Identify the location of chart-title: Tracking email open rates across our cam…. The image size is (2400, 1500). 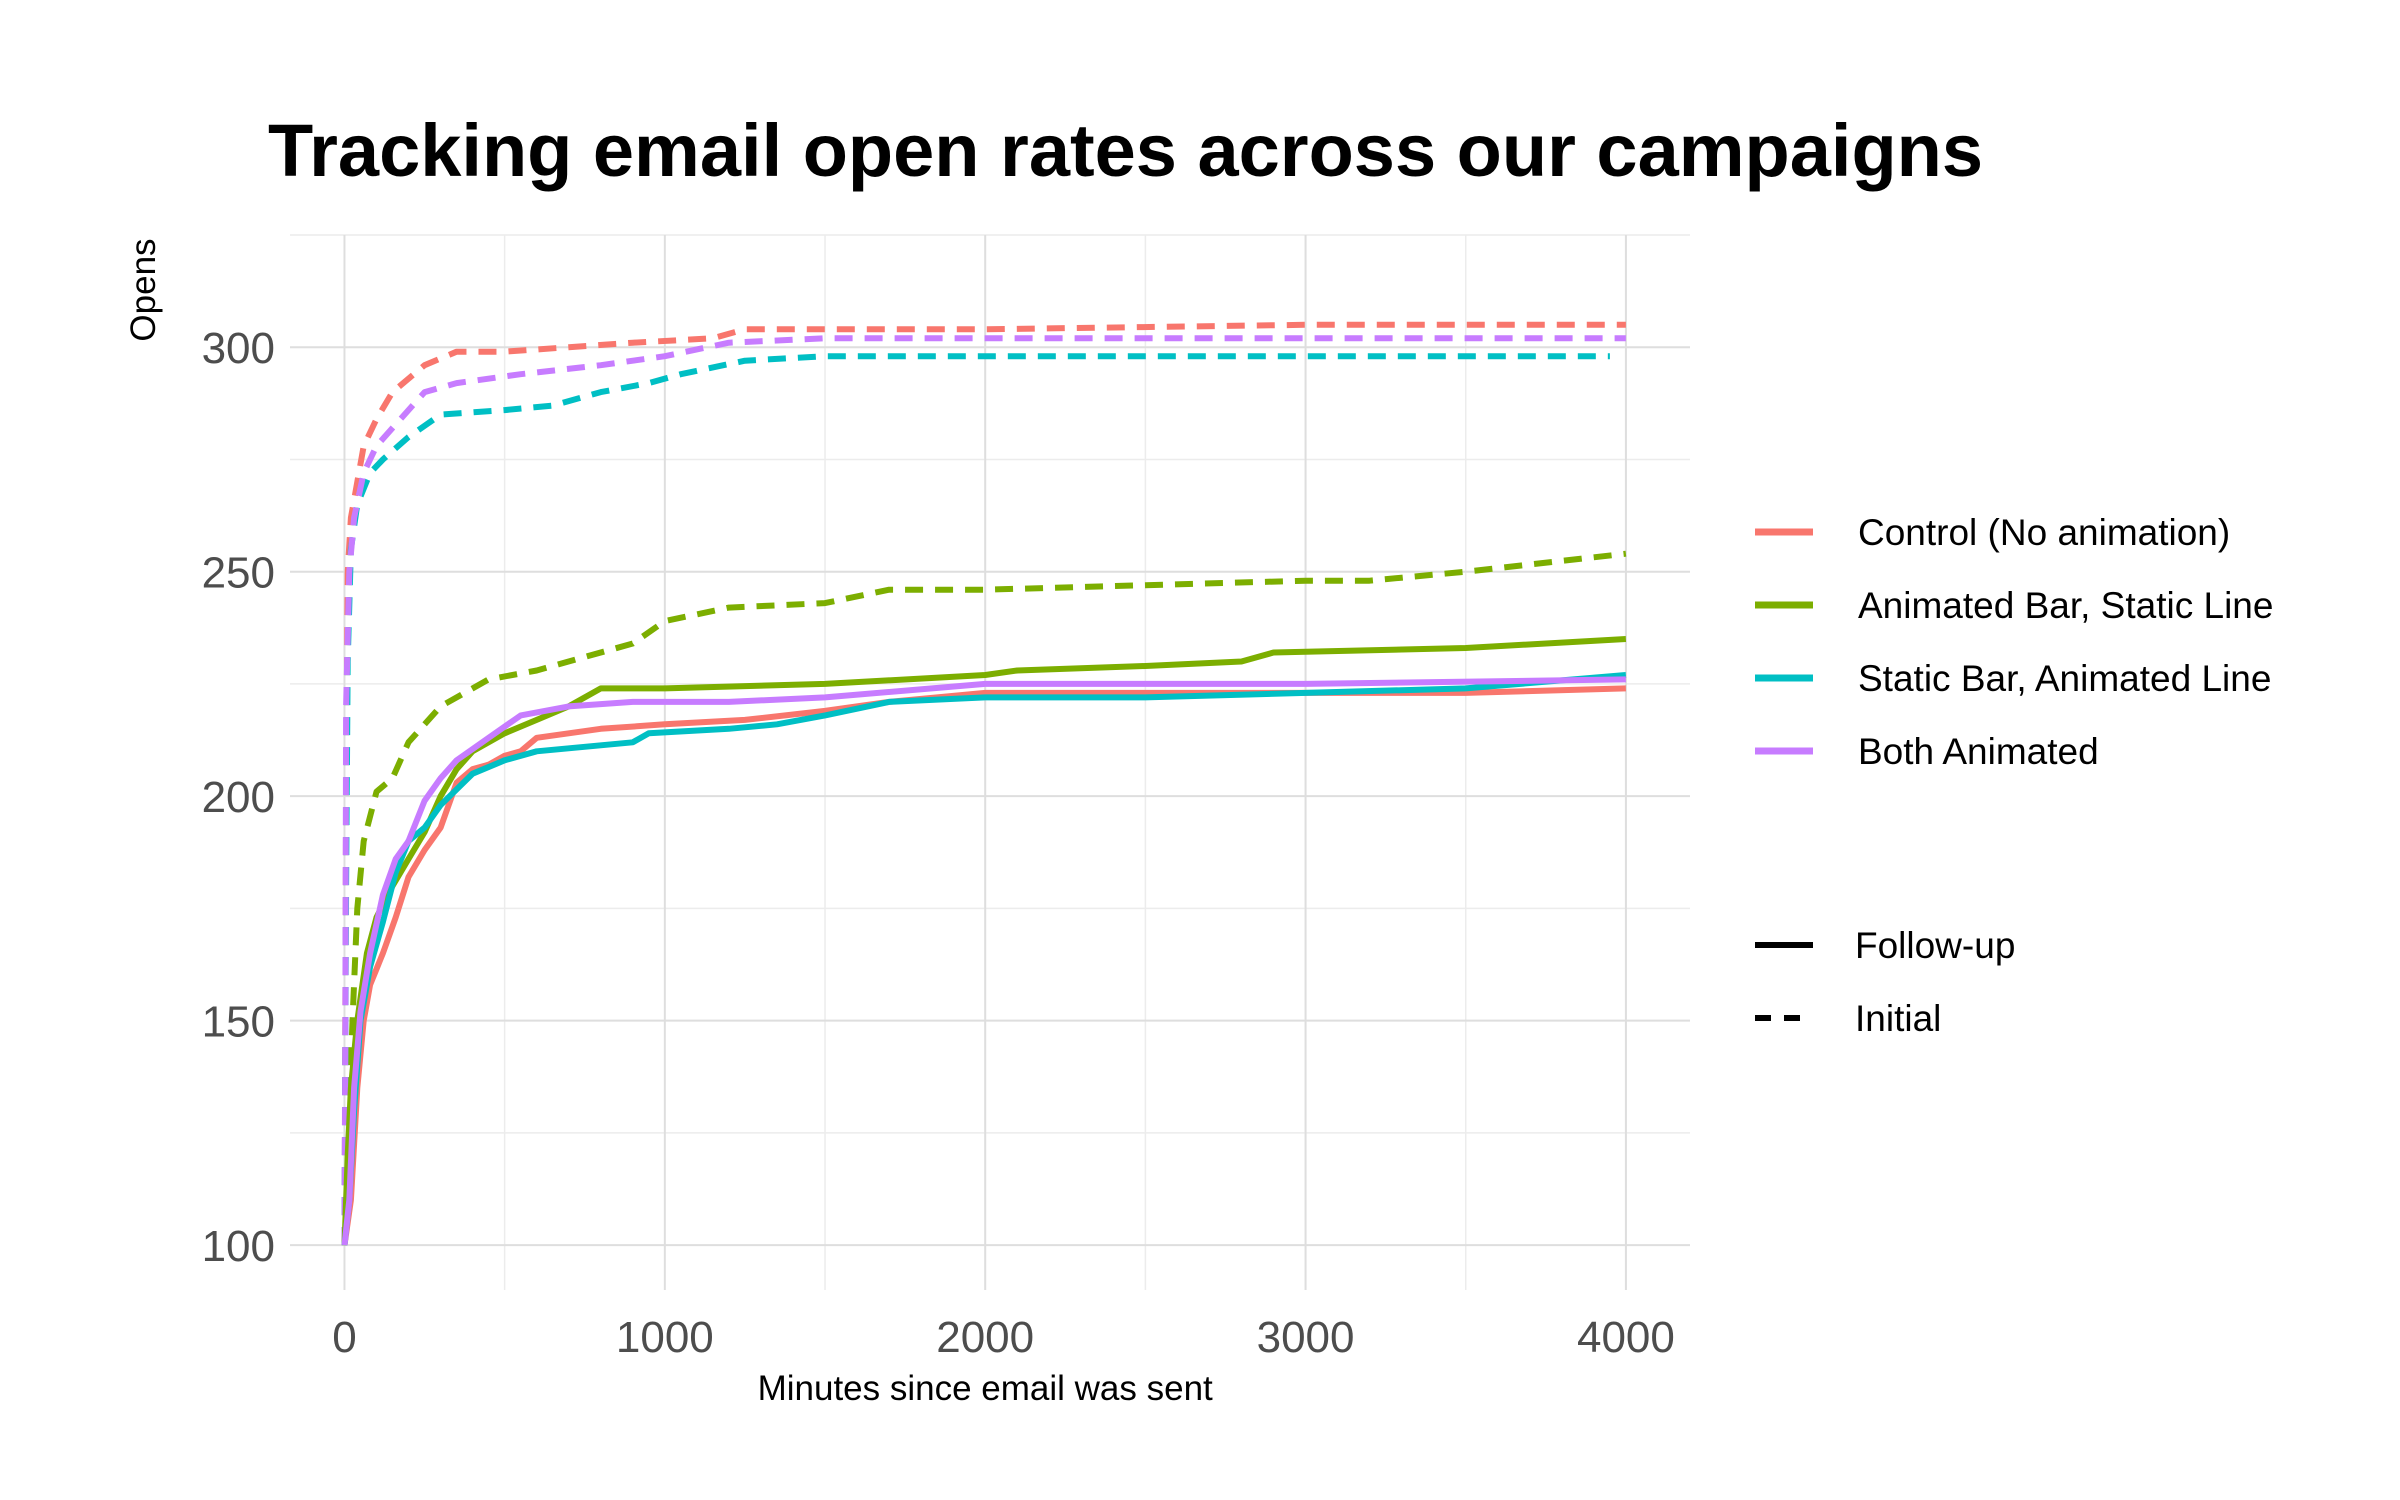
(1126, 150).